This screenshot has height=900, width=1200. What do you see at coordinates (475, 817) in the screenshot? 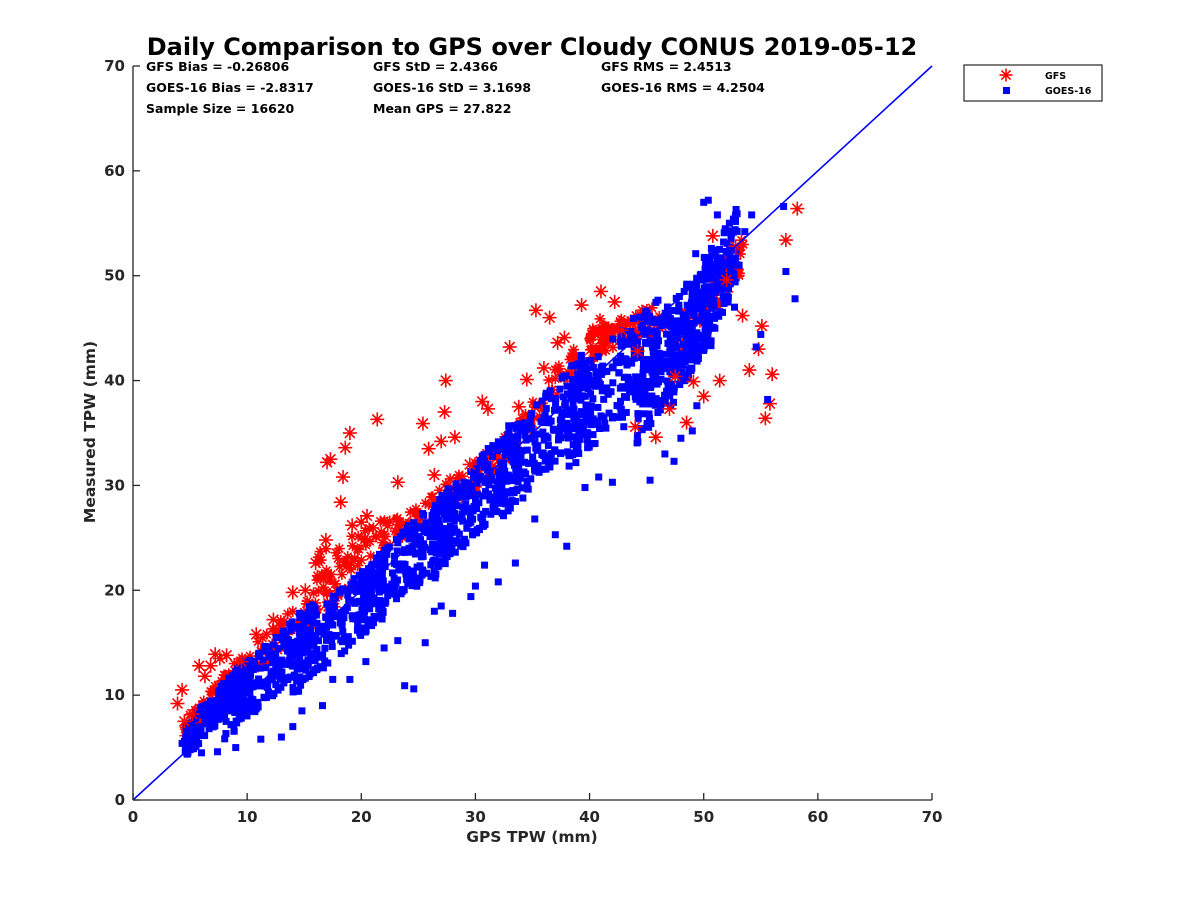
I see `x-tick-label: 30` at bounding box center [475, 817].